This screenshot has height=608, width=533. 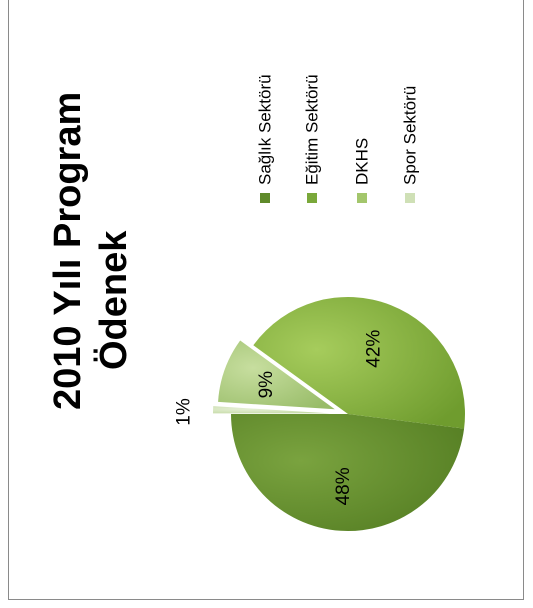 I want to click on legend-item-3: DKHS, so click(x=362, y=170).